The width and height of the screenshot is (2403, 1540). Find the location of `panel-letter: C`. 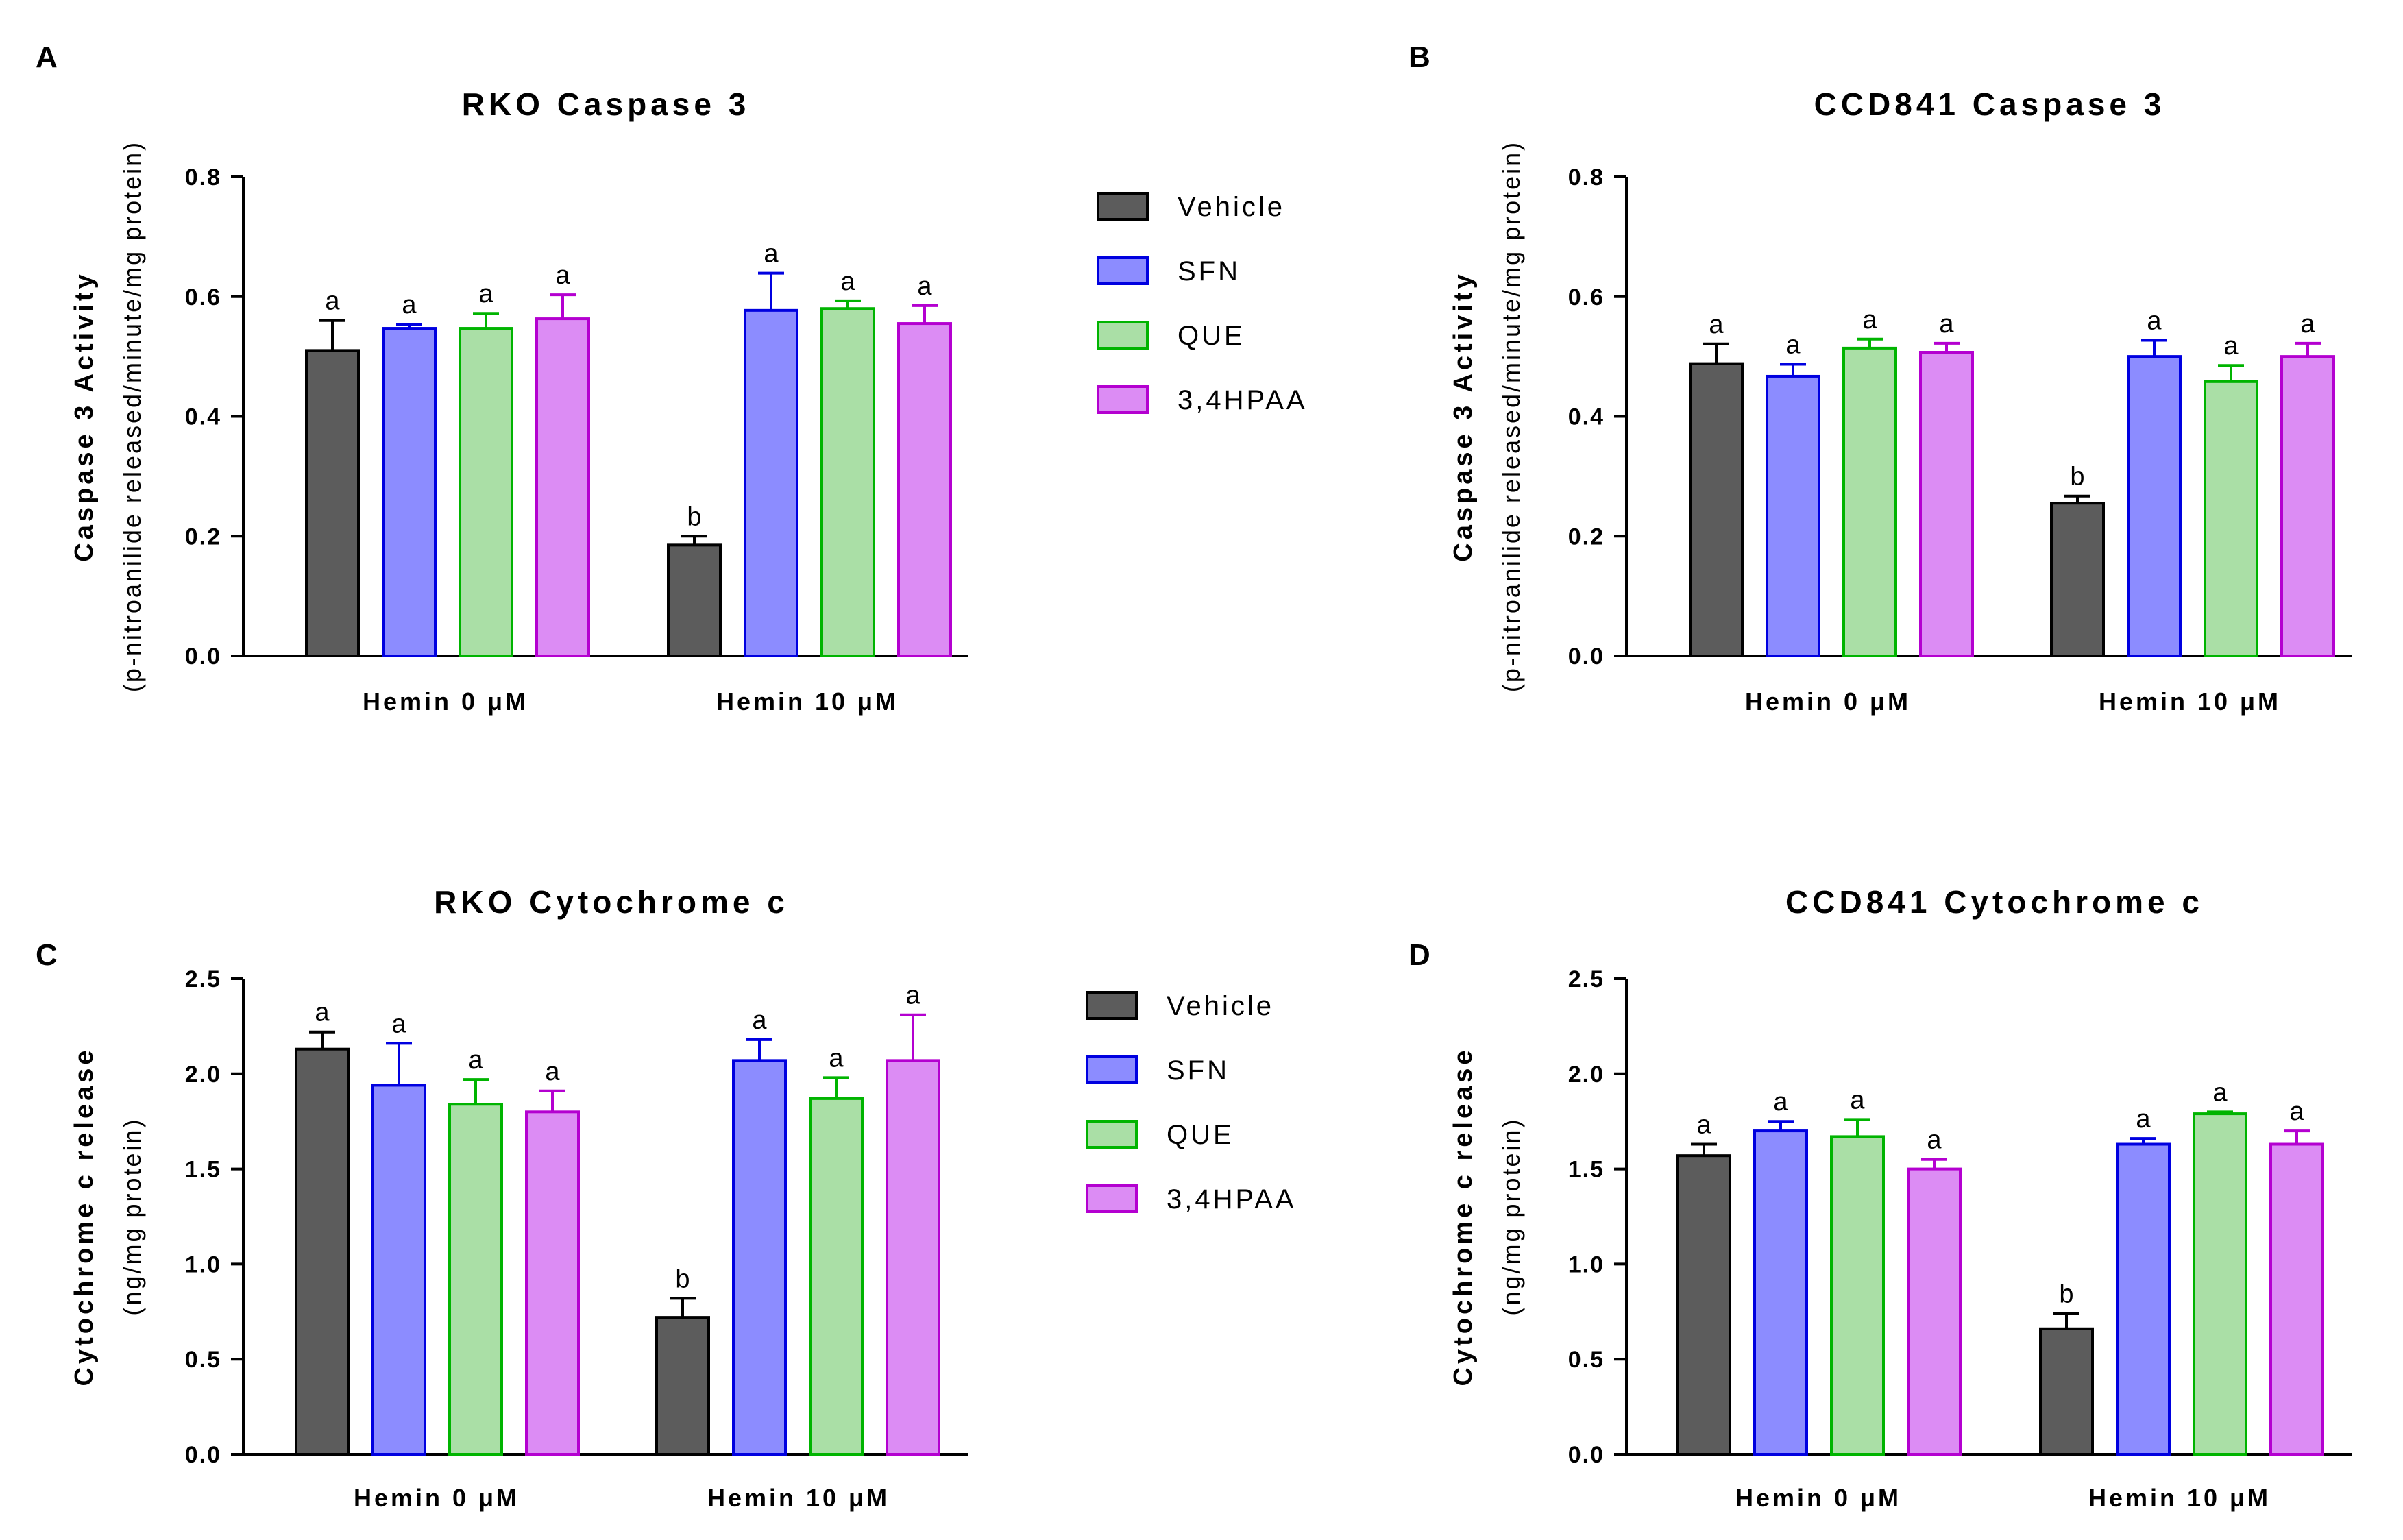

panel-letter: C is located at coordinates (47, 955).